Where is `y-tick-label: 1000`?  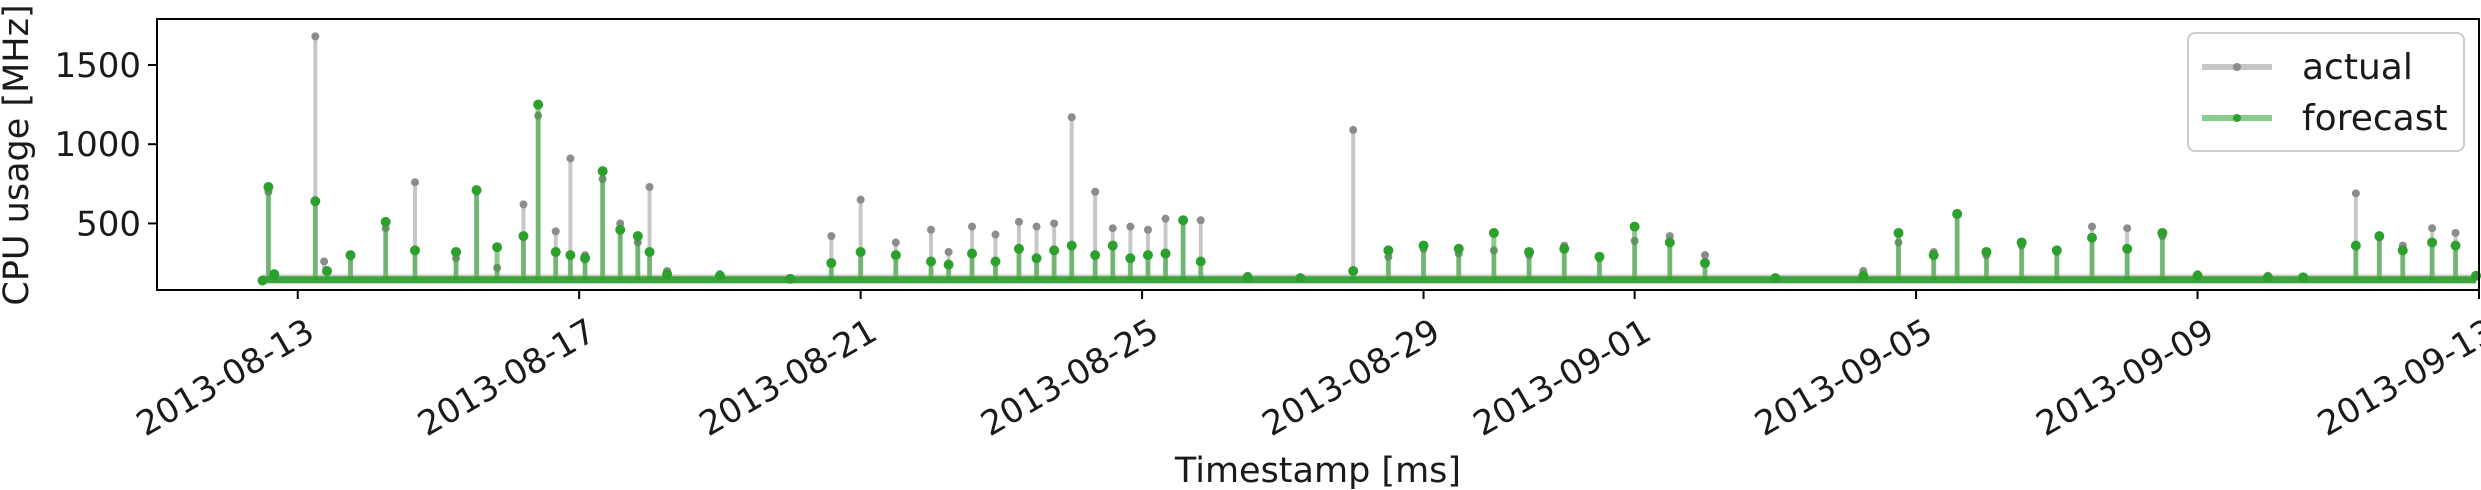 y-tick-label: 1000 is located at coordinates (97, 145).